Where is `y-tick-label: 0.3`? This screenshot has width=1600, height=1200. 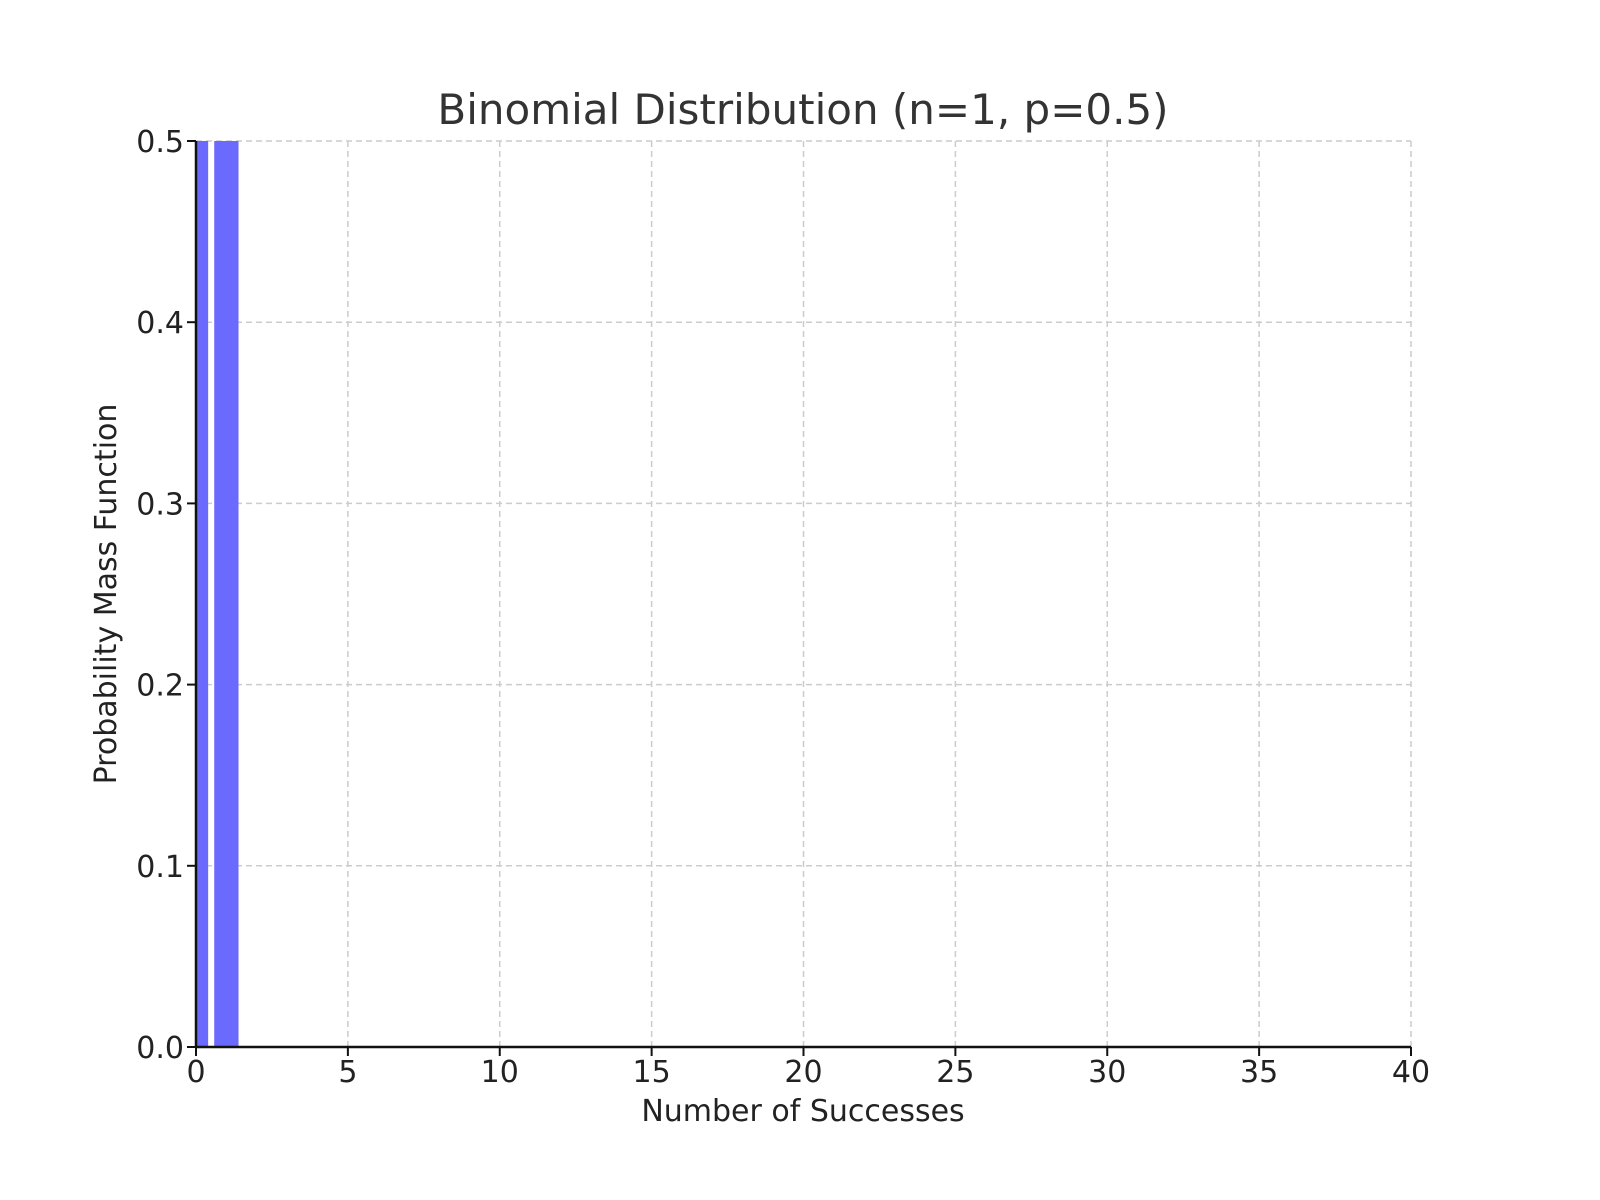
y-tick-label: 0.3 is located at coordinates (160, 504).